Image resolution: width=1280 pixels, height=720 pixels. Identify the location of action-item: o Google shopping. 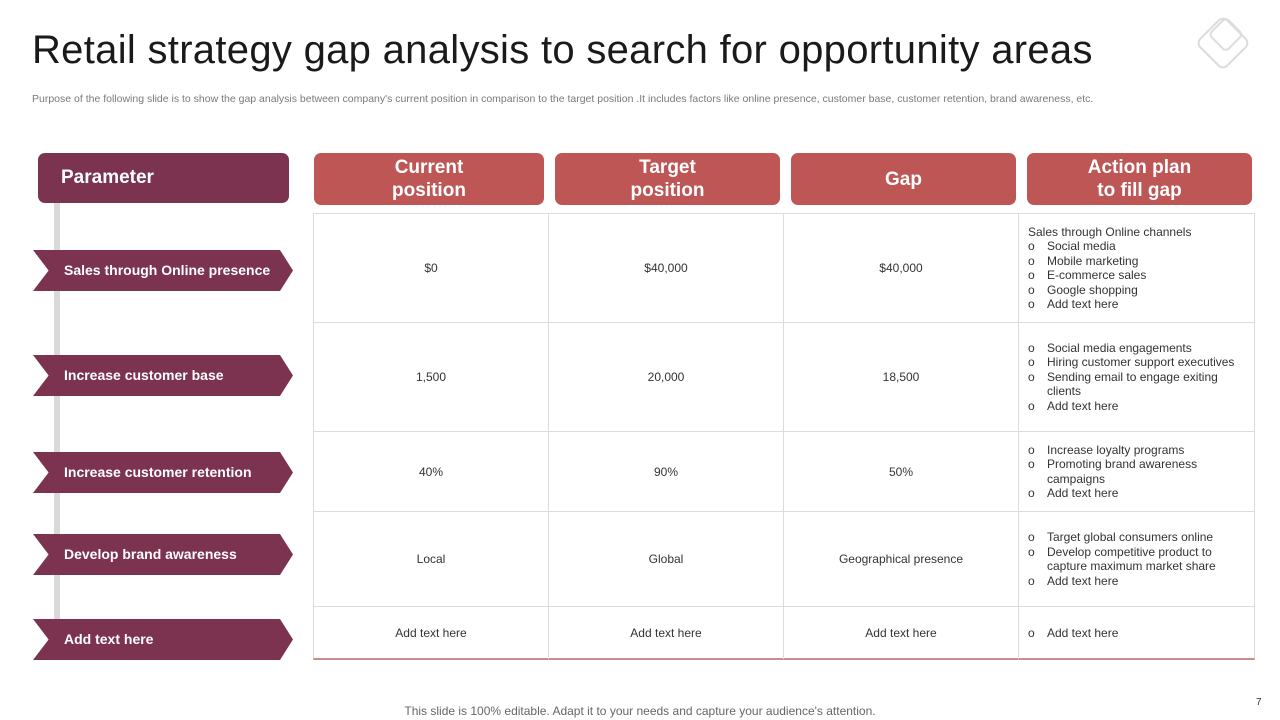
(1141, 290).